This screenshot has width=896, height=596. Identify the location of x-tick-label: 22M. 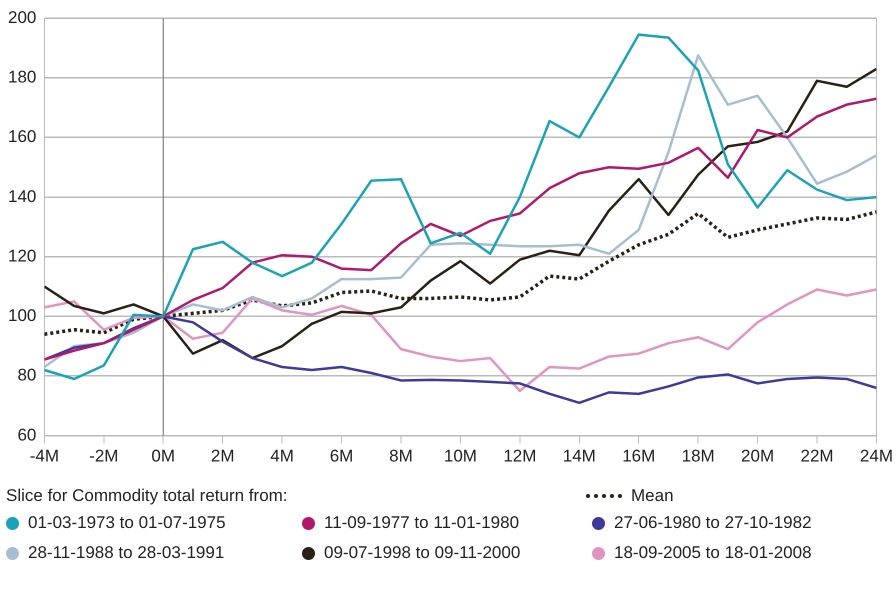
(817, 456).